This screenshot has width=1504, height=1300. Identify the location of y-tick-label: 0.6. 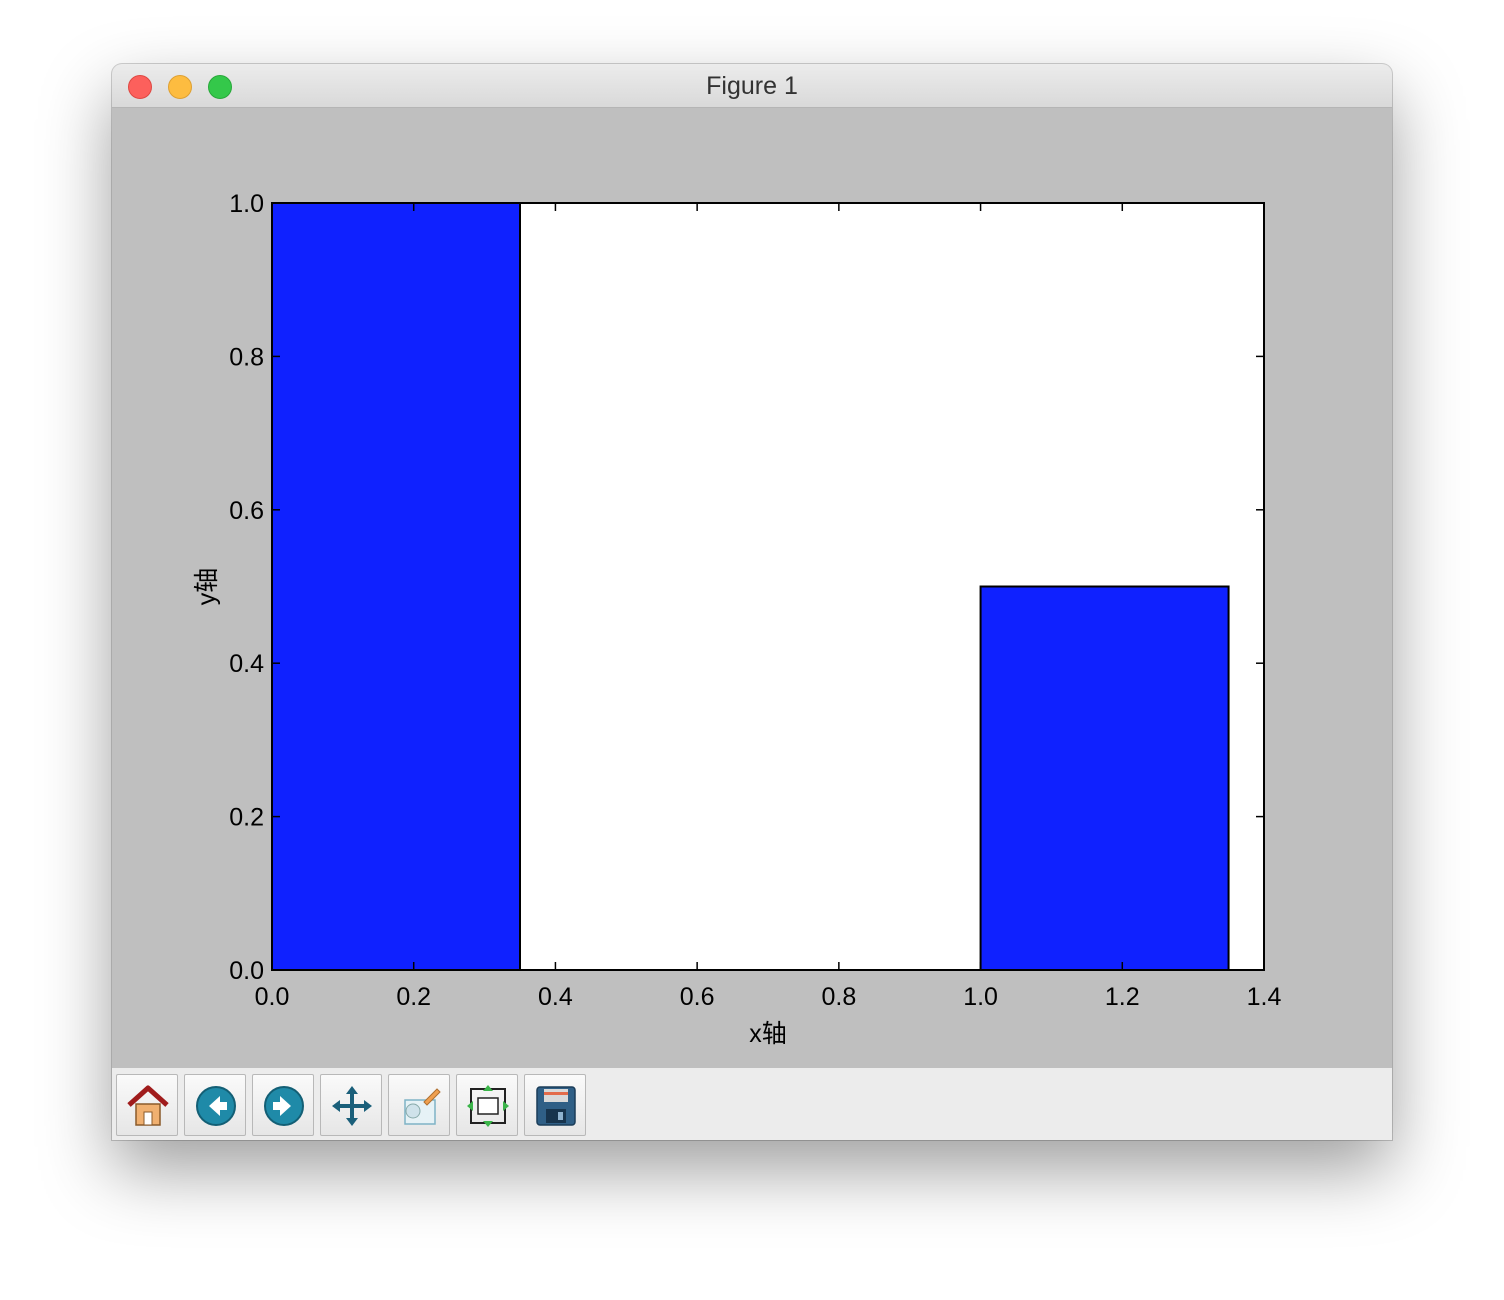
(246, 511).